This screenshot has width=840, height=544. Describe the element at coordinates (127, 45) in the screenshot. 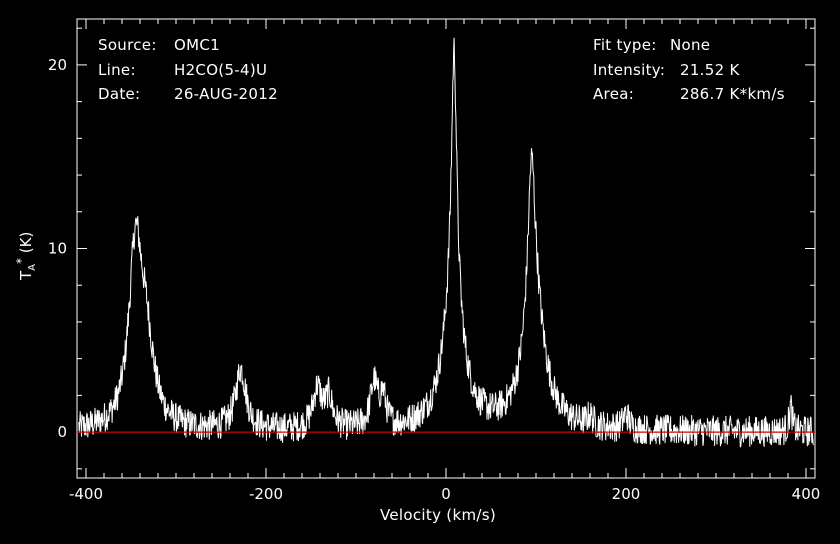

I see `source-label: Source:` at that location.